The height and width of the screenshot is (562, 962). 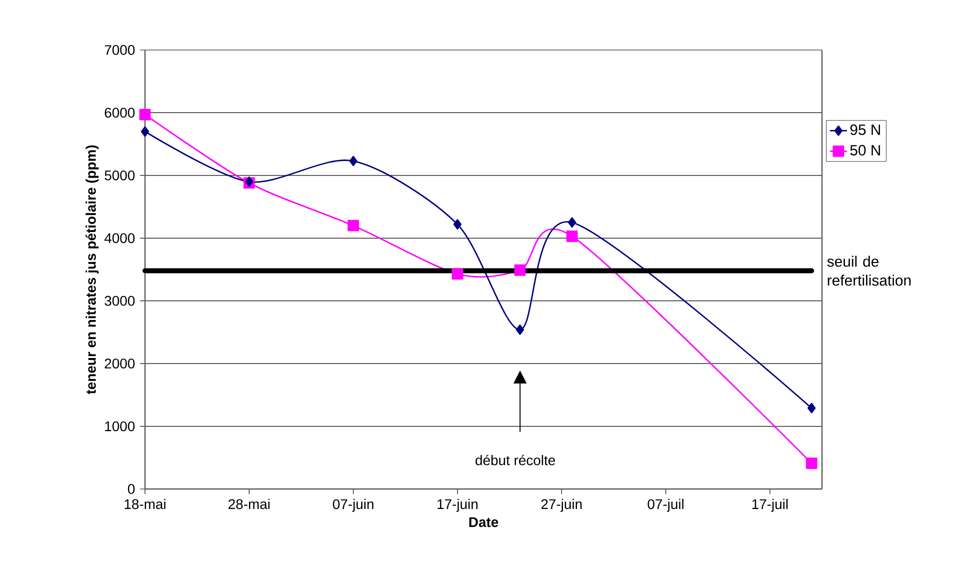 I want to click on ref-line-label: seuil de refertilisation, so click(x=869, y=271).